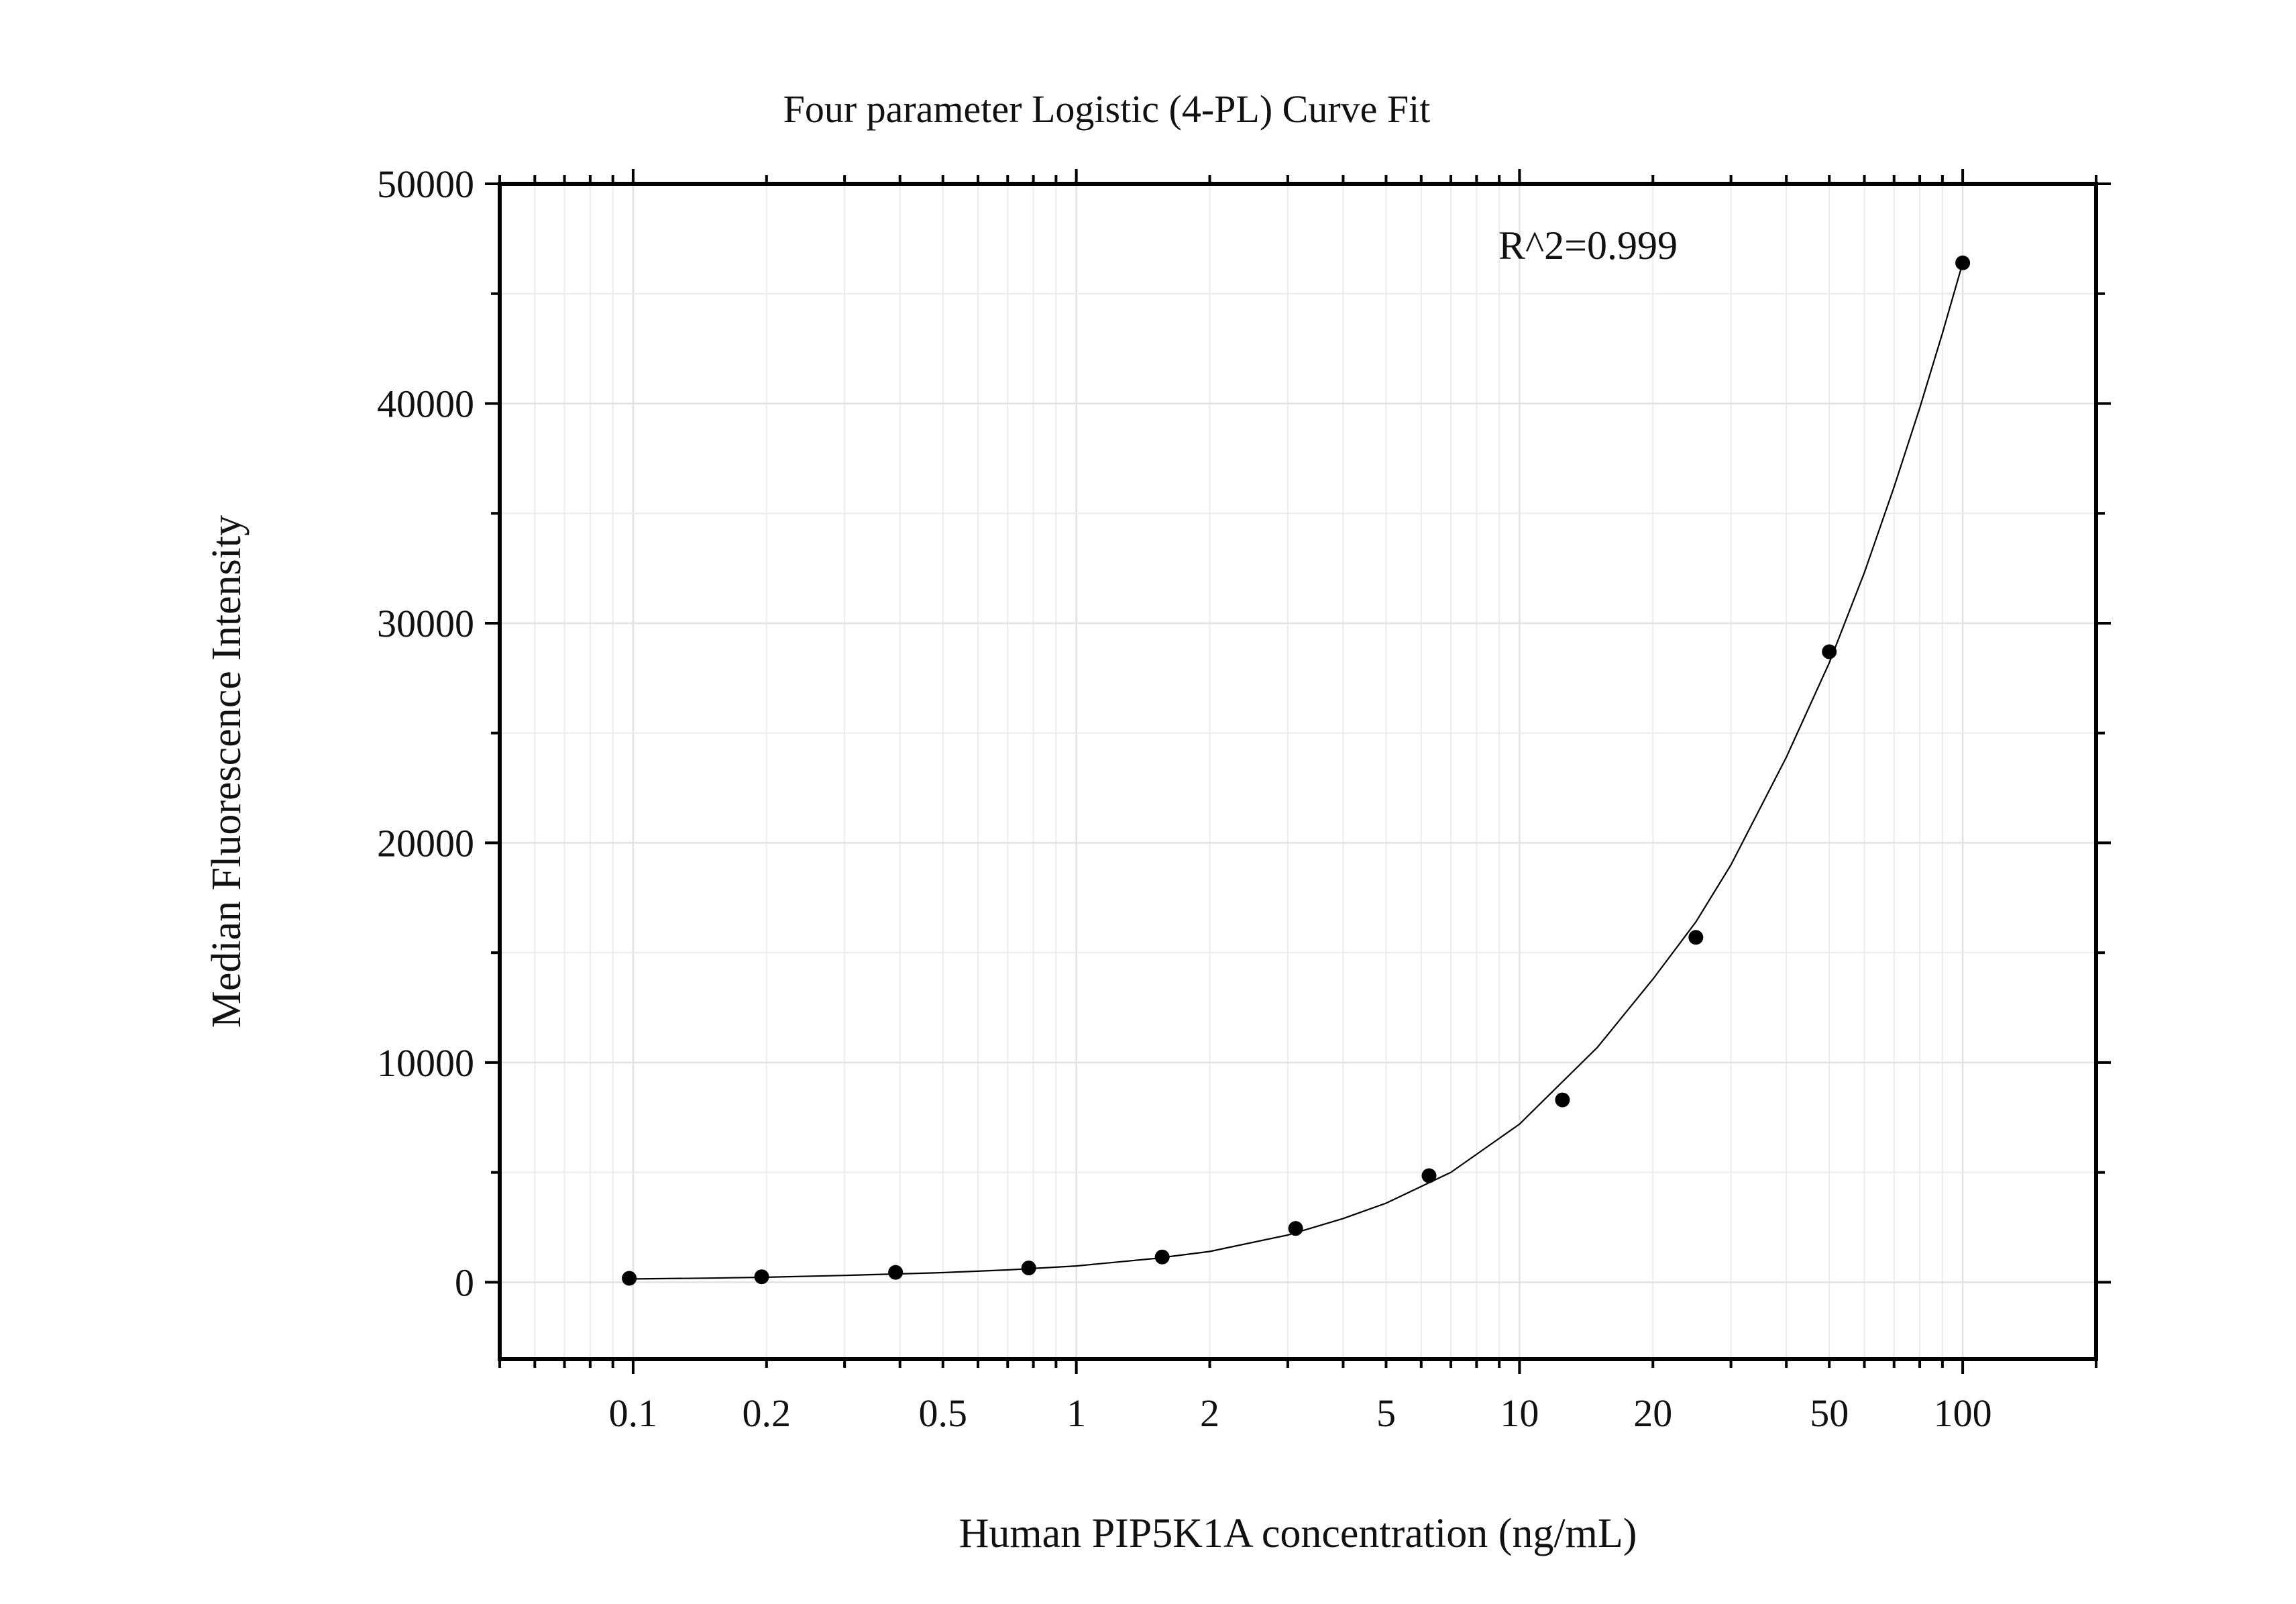 This screenshot has width=2296, height=1604. What do you see at coordinates (1963, 1413) in the screenshot?
I see `x-tick-label: 100` at bounding box center [1963, 1413].